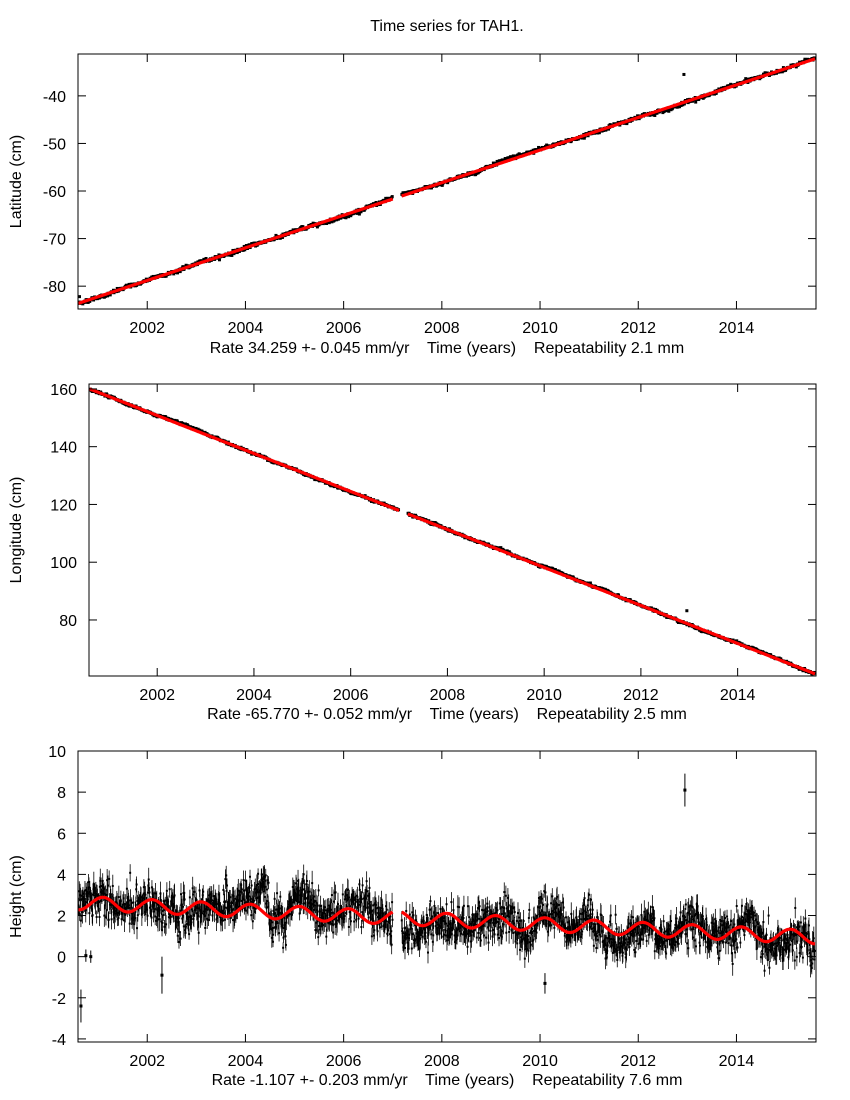  What do you see at coordinates (611, 594) in the screenshot?
I see `fit-line` at bounding box center [611, 594].